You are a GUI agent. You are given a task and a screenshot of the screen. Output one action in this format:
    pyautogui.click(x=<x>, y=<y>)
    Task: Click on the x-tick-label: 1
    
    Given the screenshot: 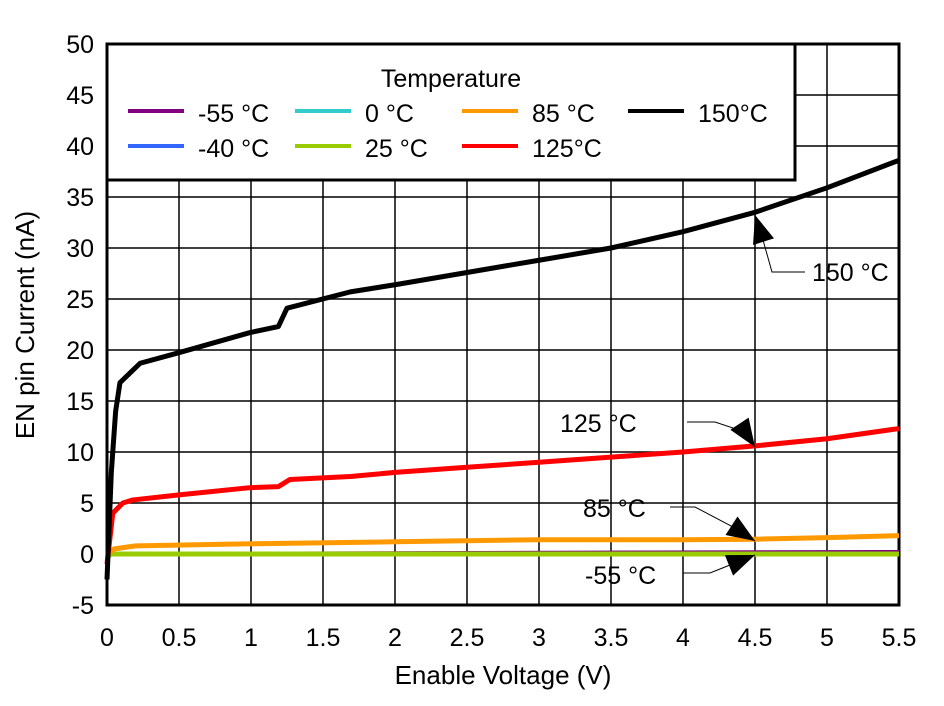 What is the action you would take?
    pyautogui.click(x=251, y=638)
    